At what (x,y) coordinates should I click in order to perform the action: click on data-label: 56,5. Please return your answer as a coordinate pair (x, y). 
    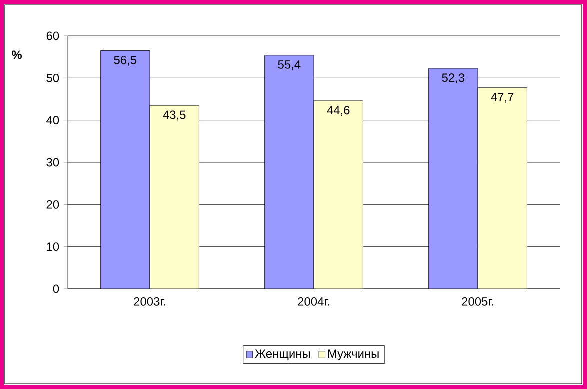
    Looking at the image, I should click on (125, 61).